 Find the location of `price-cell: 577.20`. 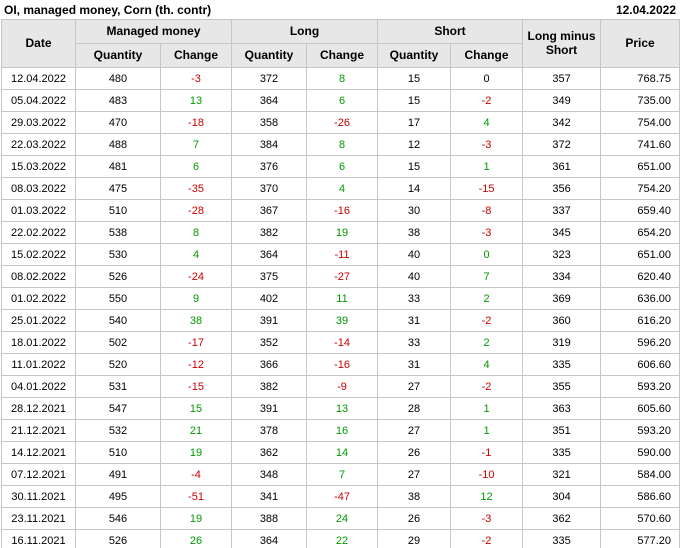

price-cell: 577.20 is located at coordinates (640, 538).